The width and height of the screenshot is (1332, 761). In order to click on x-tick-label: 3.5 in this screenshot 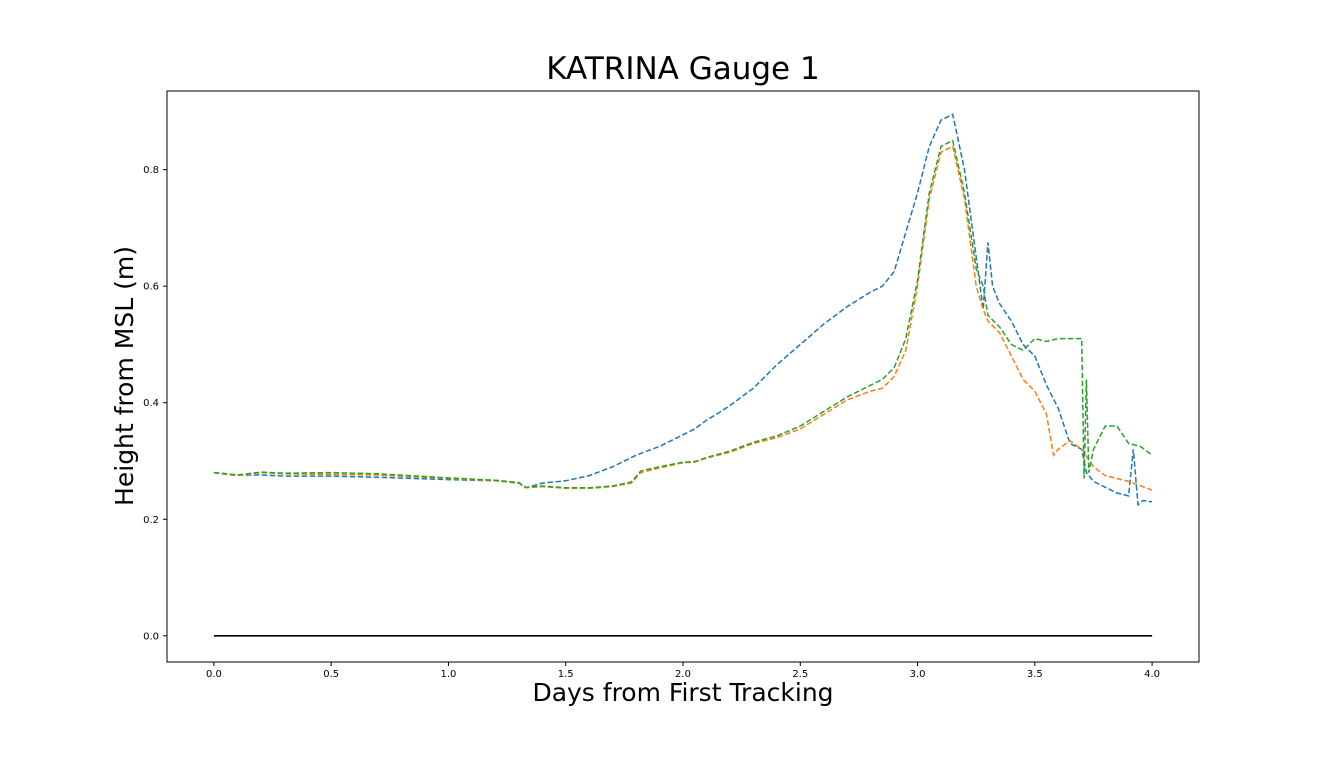, I will do `click(1035, 674)`.